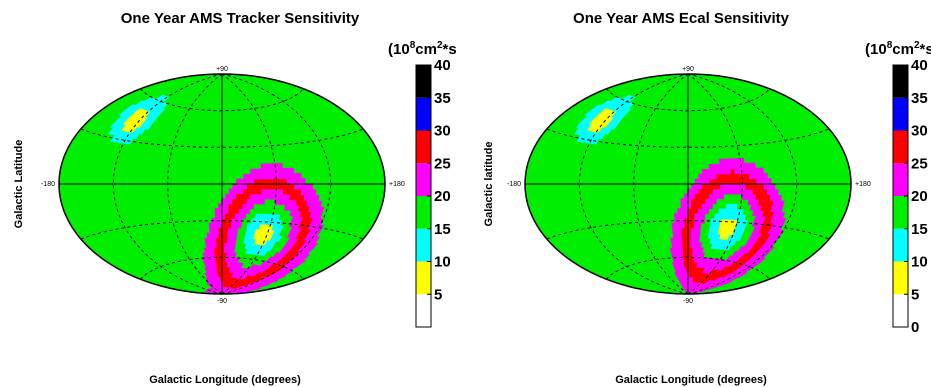 The height and width of the screenshot is (387, 931). I want to click on chart-title: One Year AMS Ecal Sensitivity, so click(681, 18).